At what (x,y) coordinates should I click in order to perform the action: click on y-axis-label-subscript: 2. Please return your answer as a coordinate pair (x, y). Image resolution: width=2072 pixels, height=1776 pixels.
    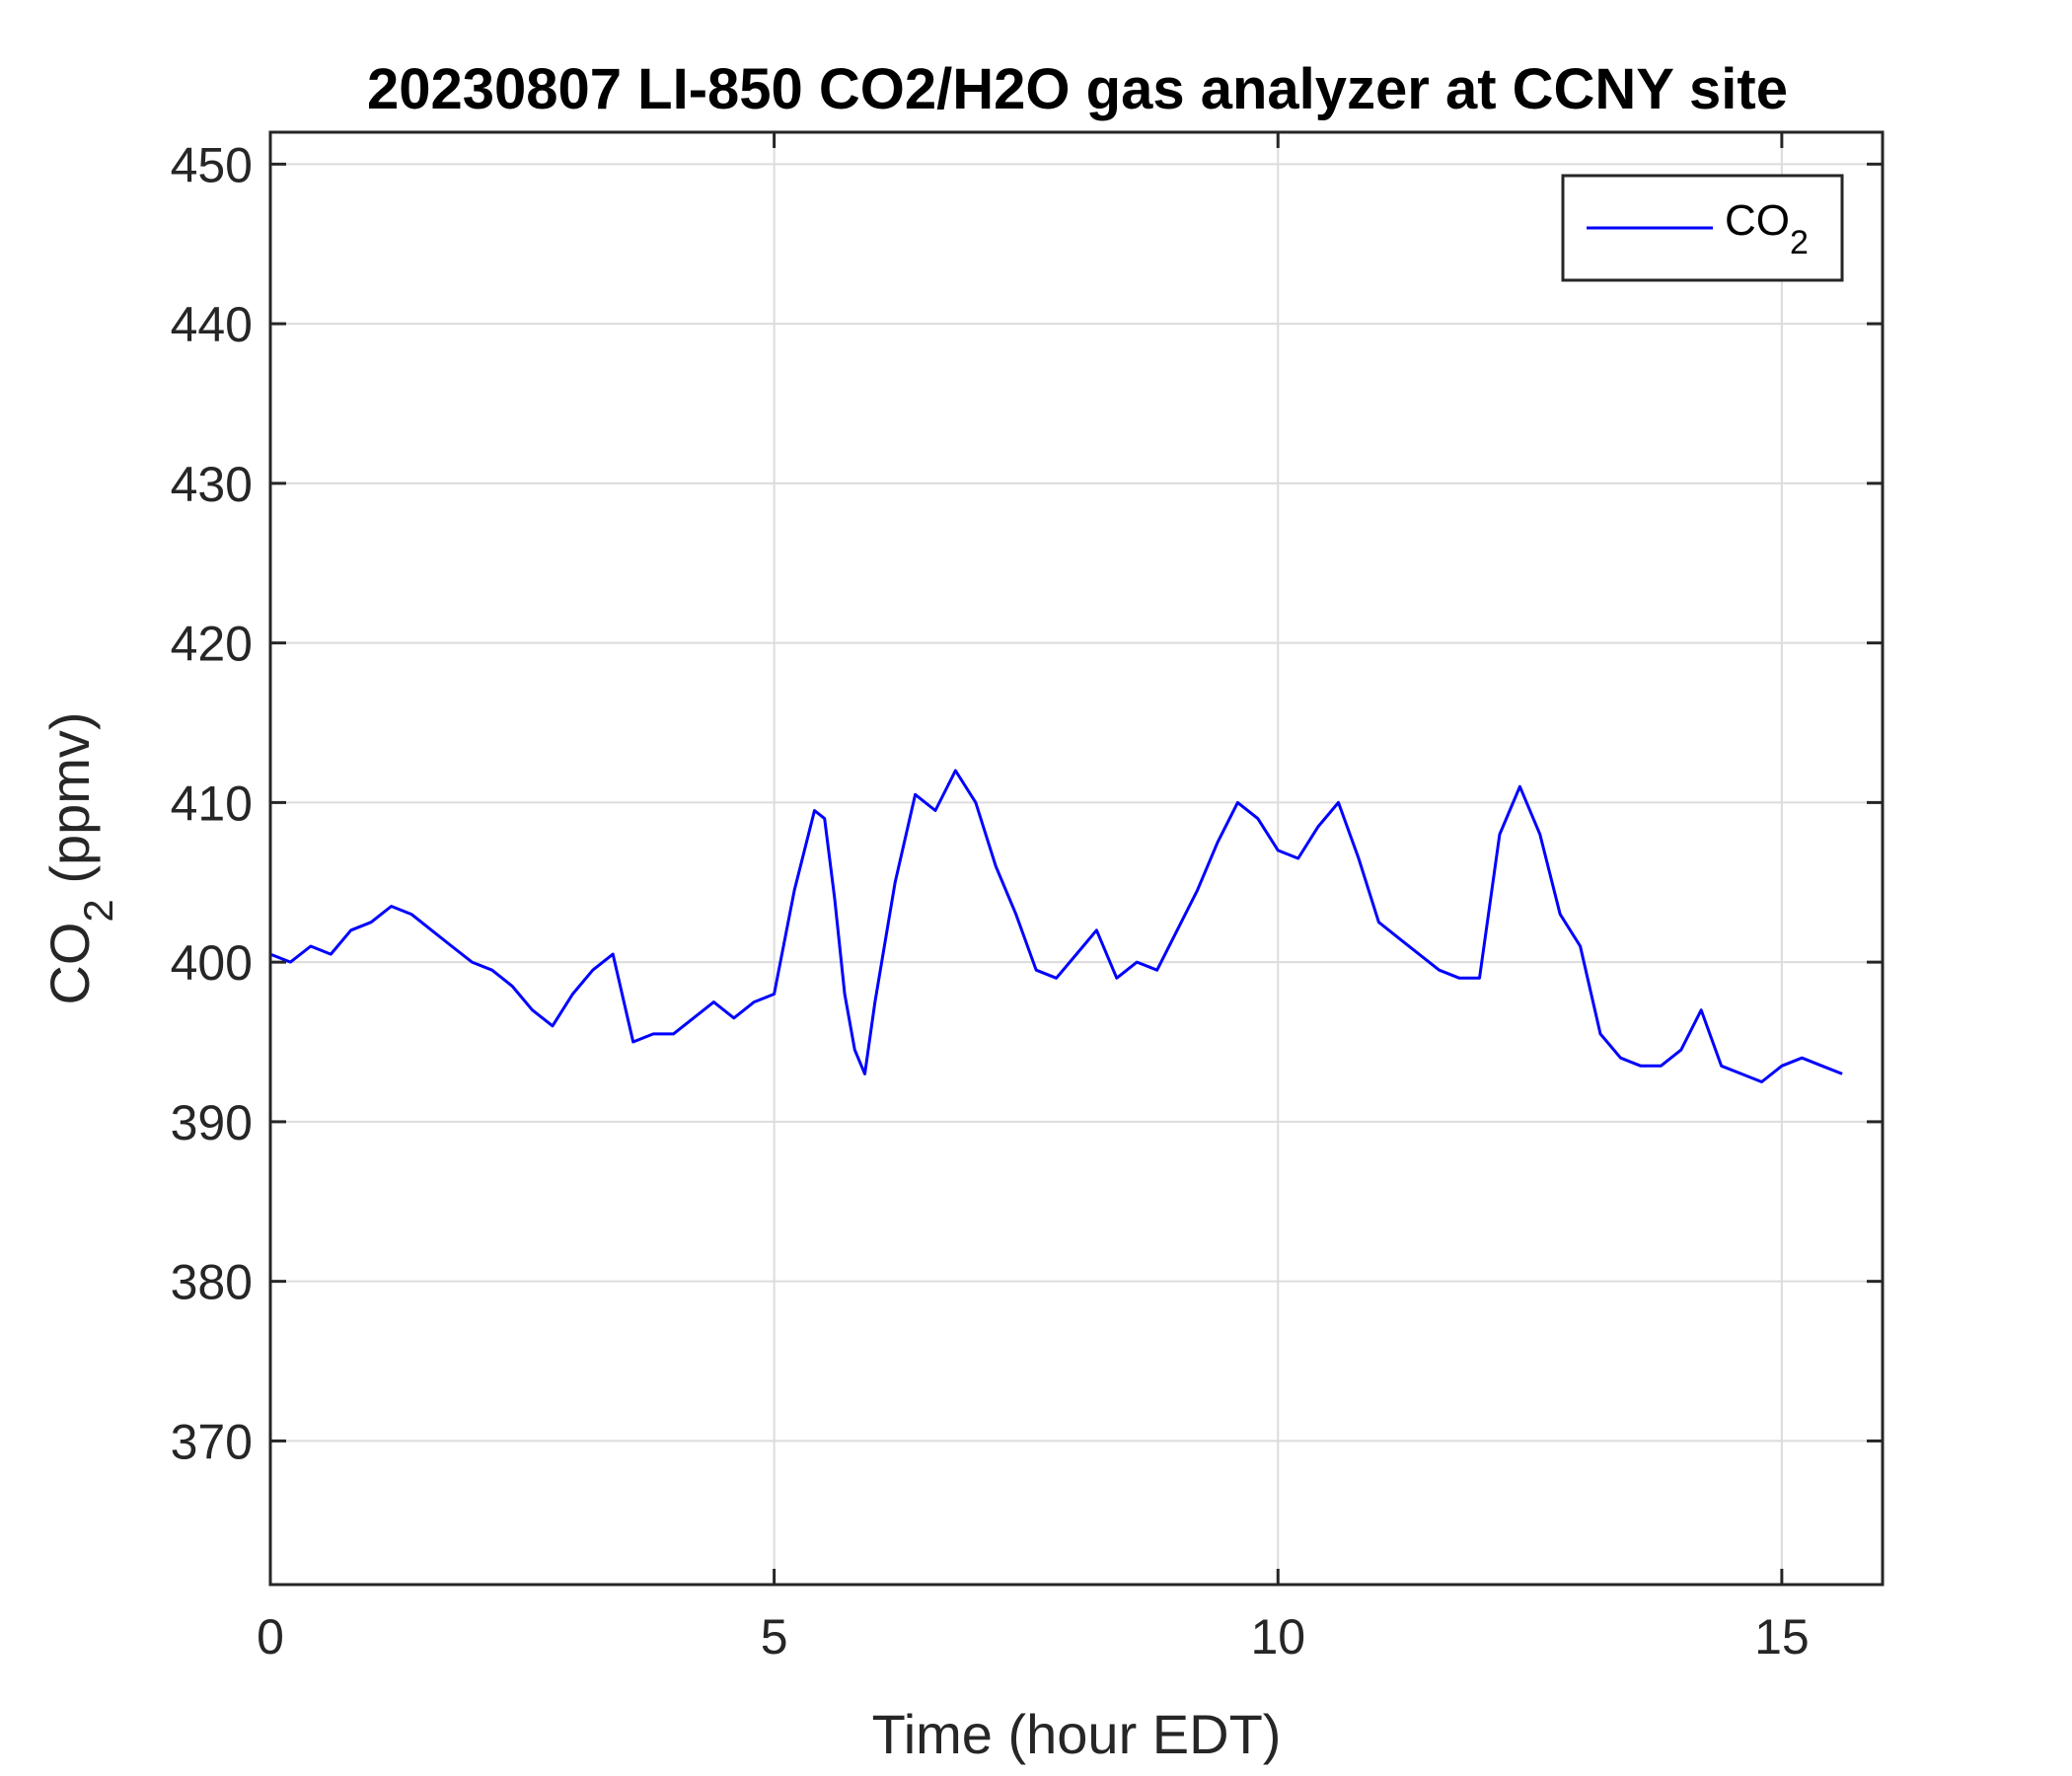
    Looking at the image, I should click on (98, 911).